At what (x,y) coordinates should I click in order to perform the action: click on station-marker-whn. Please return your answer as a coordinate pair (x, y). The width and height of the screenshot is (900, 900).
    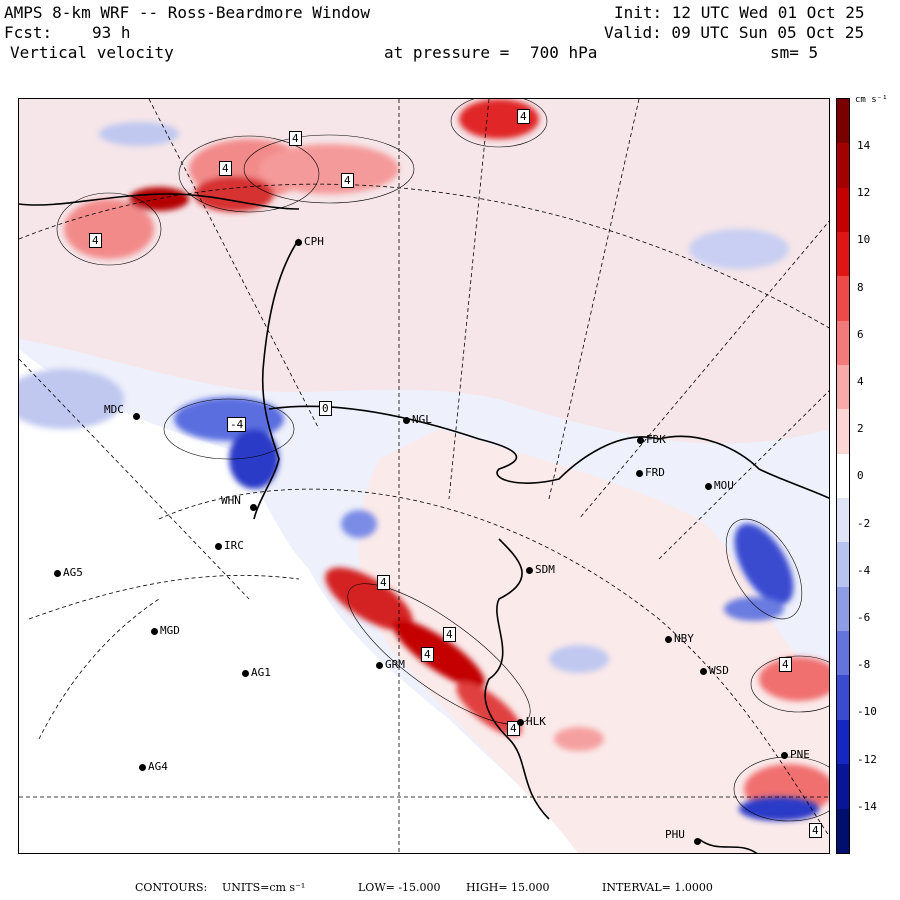
    Looking at the image, I should click on (253, 507).